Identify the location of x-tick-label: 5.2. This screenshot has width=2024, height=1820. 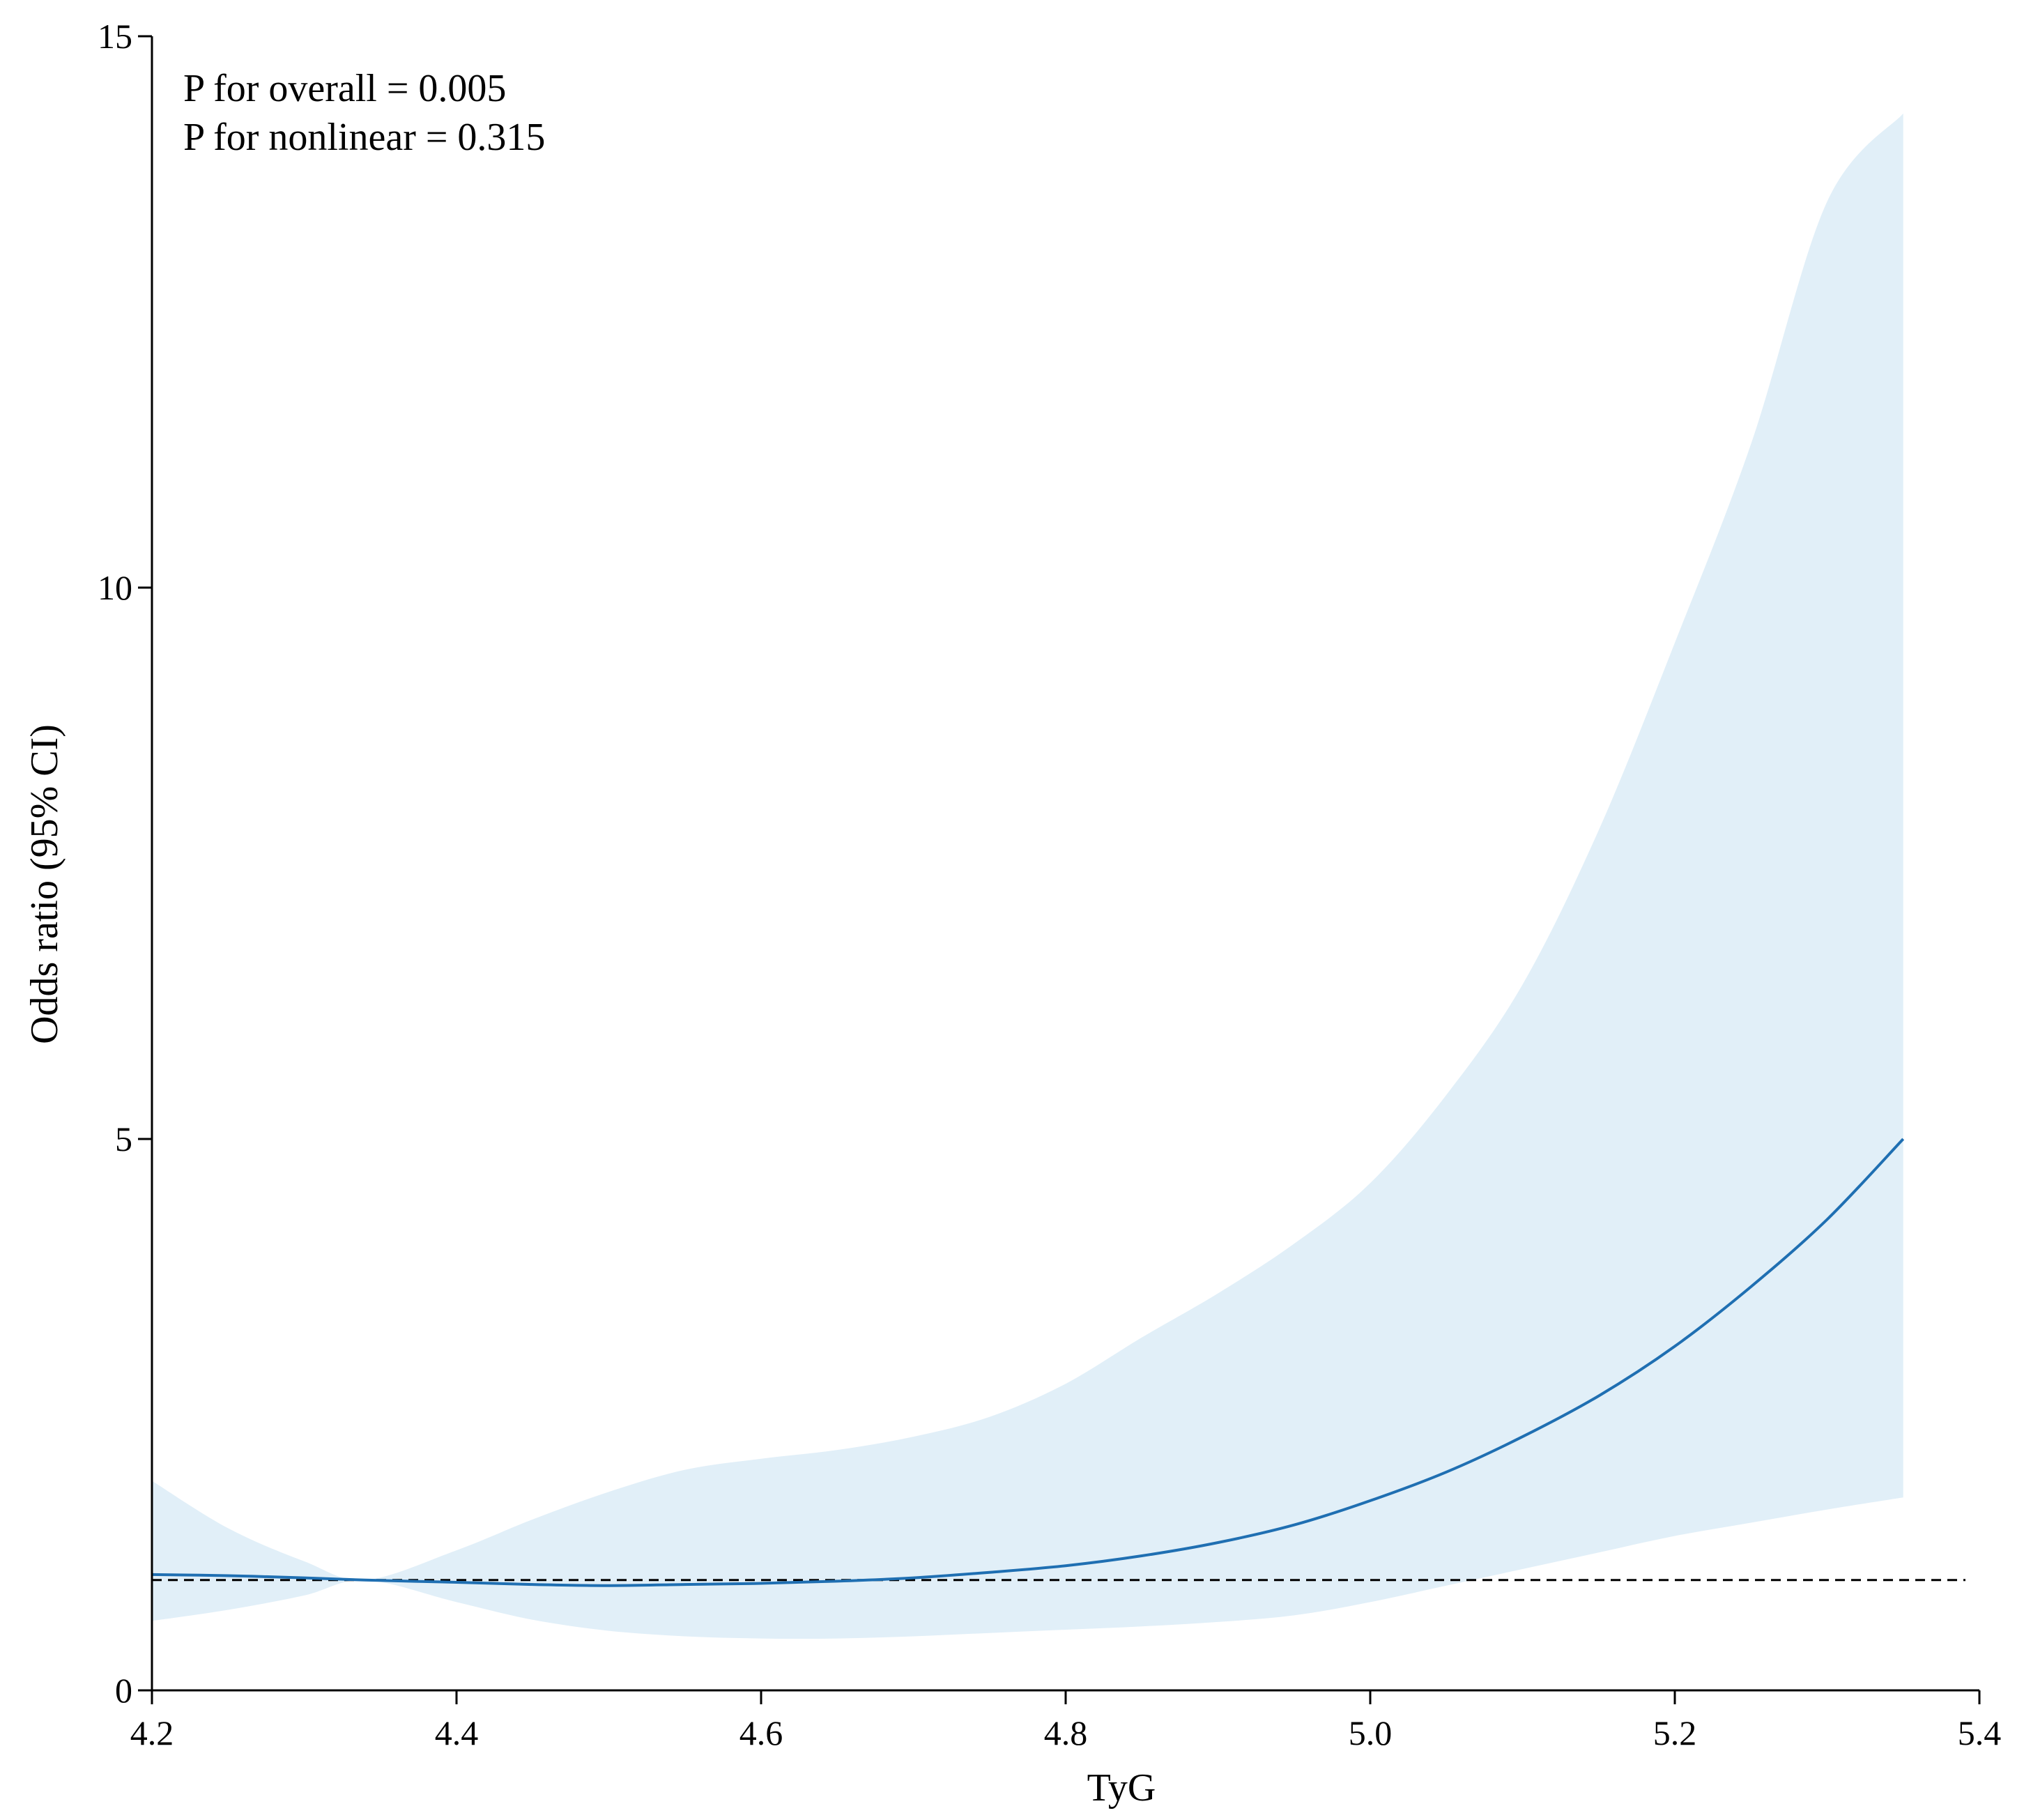
(1675, 1732).